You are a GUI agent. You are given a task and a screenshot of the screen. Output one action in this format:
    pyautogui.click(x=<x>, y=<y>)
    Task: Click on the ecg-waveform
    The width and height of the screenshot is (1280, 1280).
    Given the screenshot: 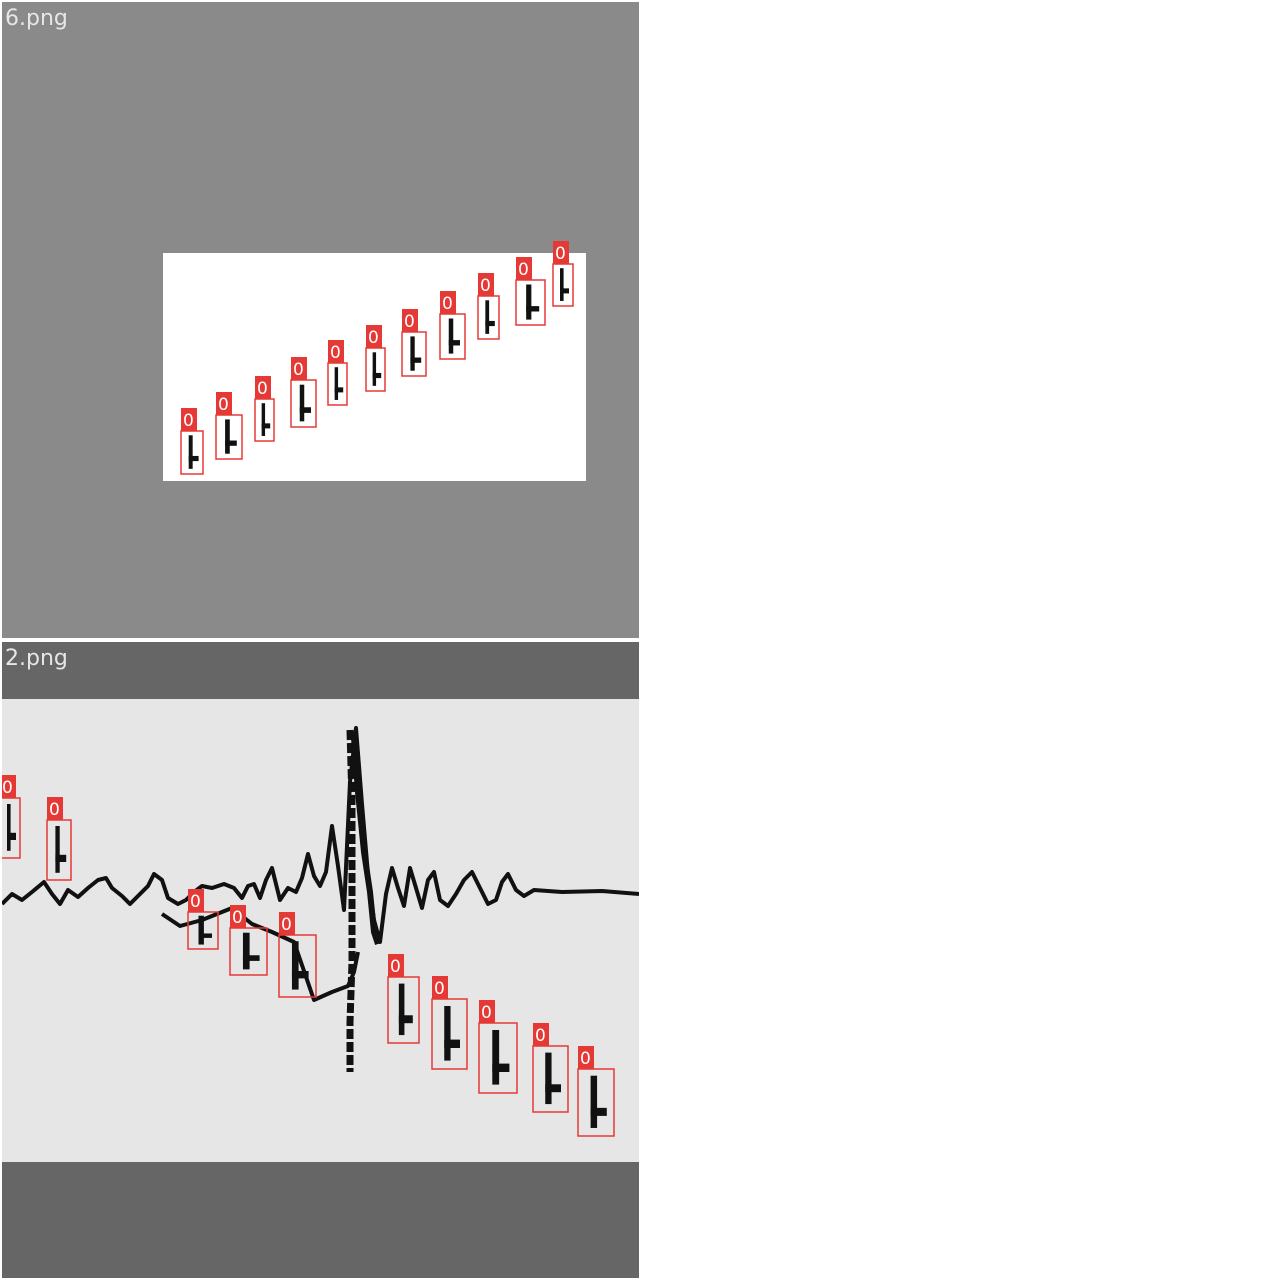 What is the action you would take?
    pyautogui.click(x=320, y=899)
    